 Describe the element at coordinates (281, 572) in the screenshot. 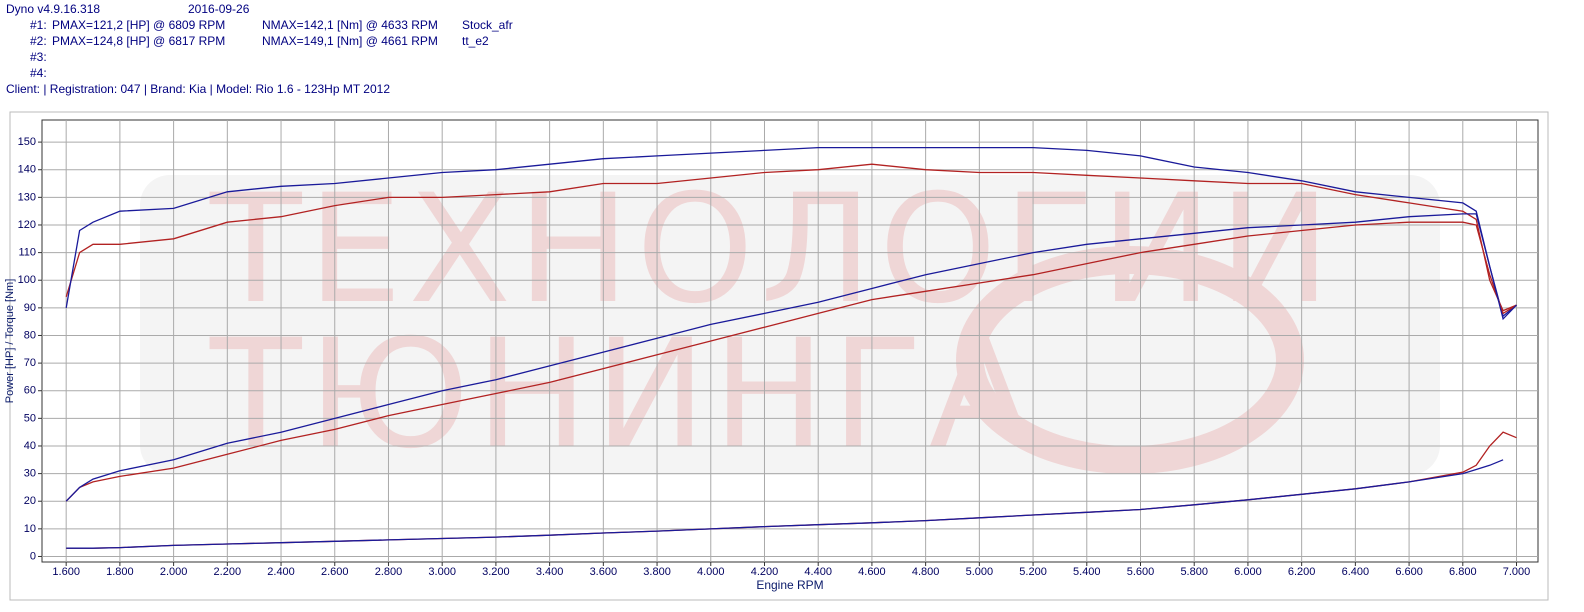

I see `x-tick-label: 2.400` at that location.